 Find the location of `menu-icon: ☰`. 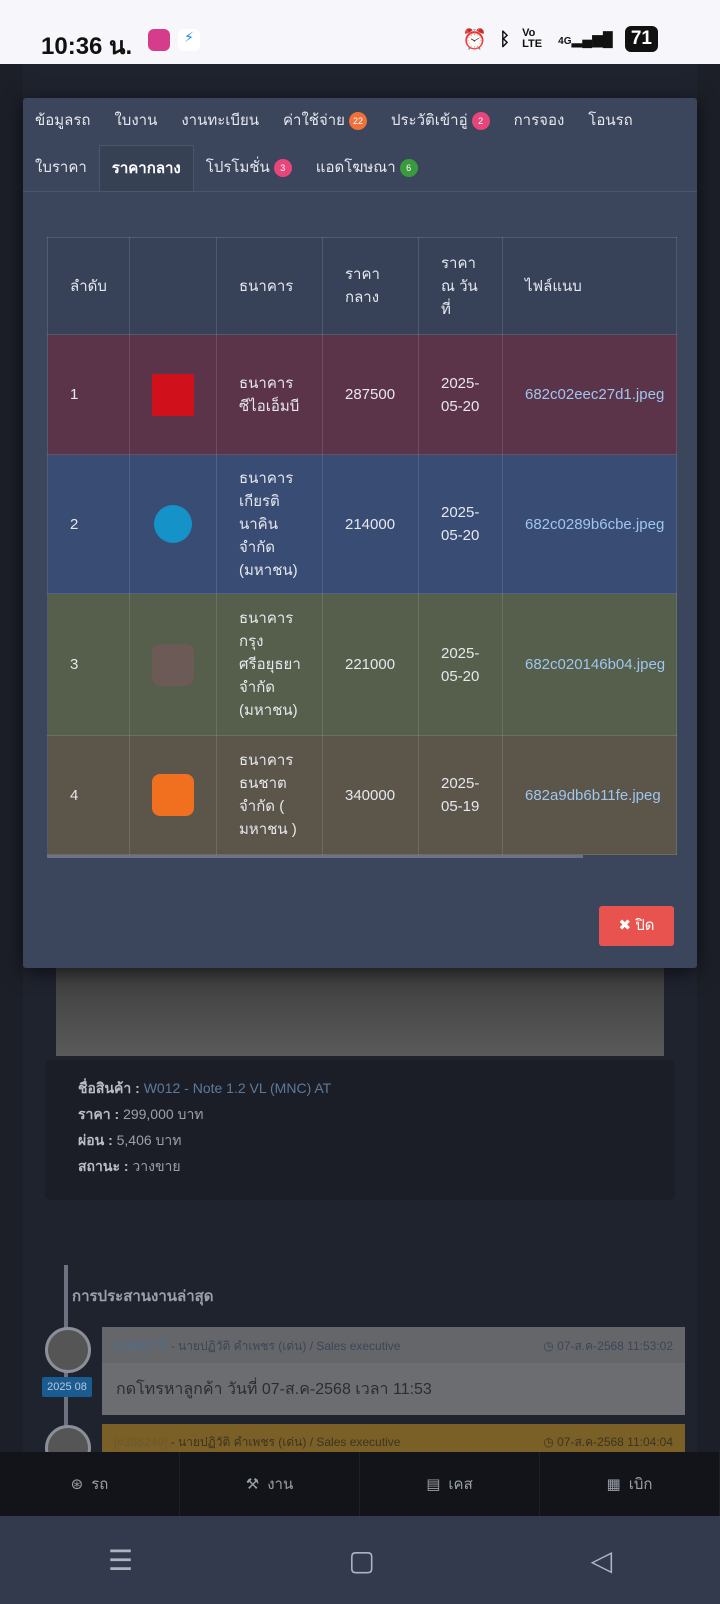

menu-icon: ☰ is located at coordinates (120, 1560).